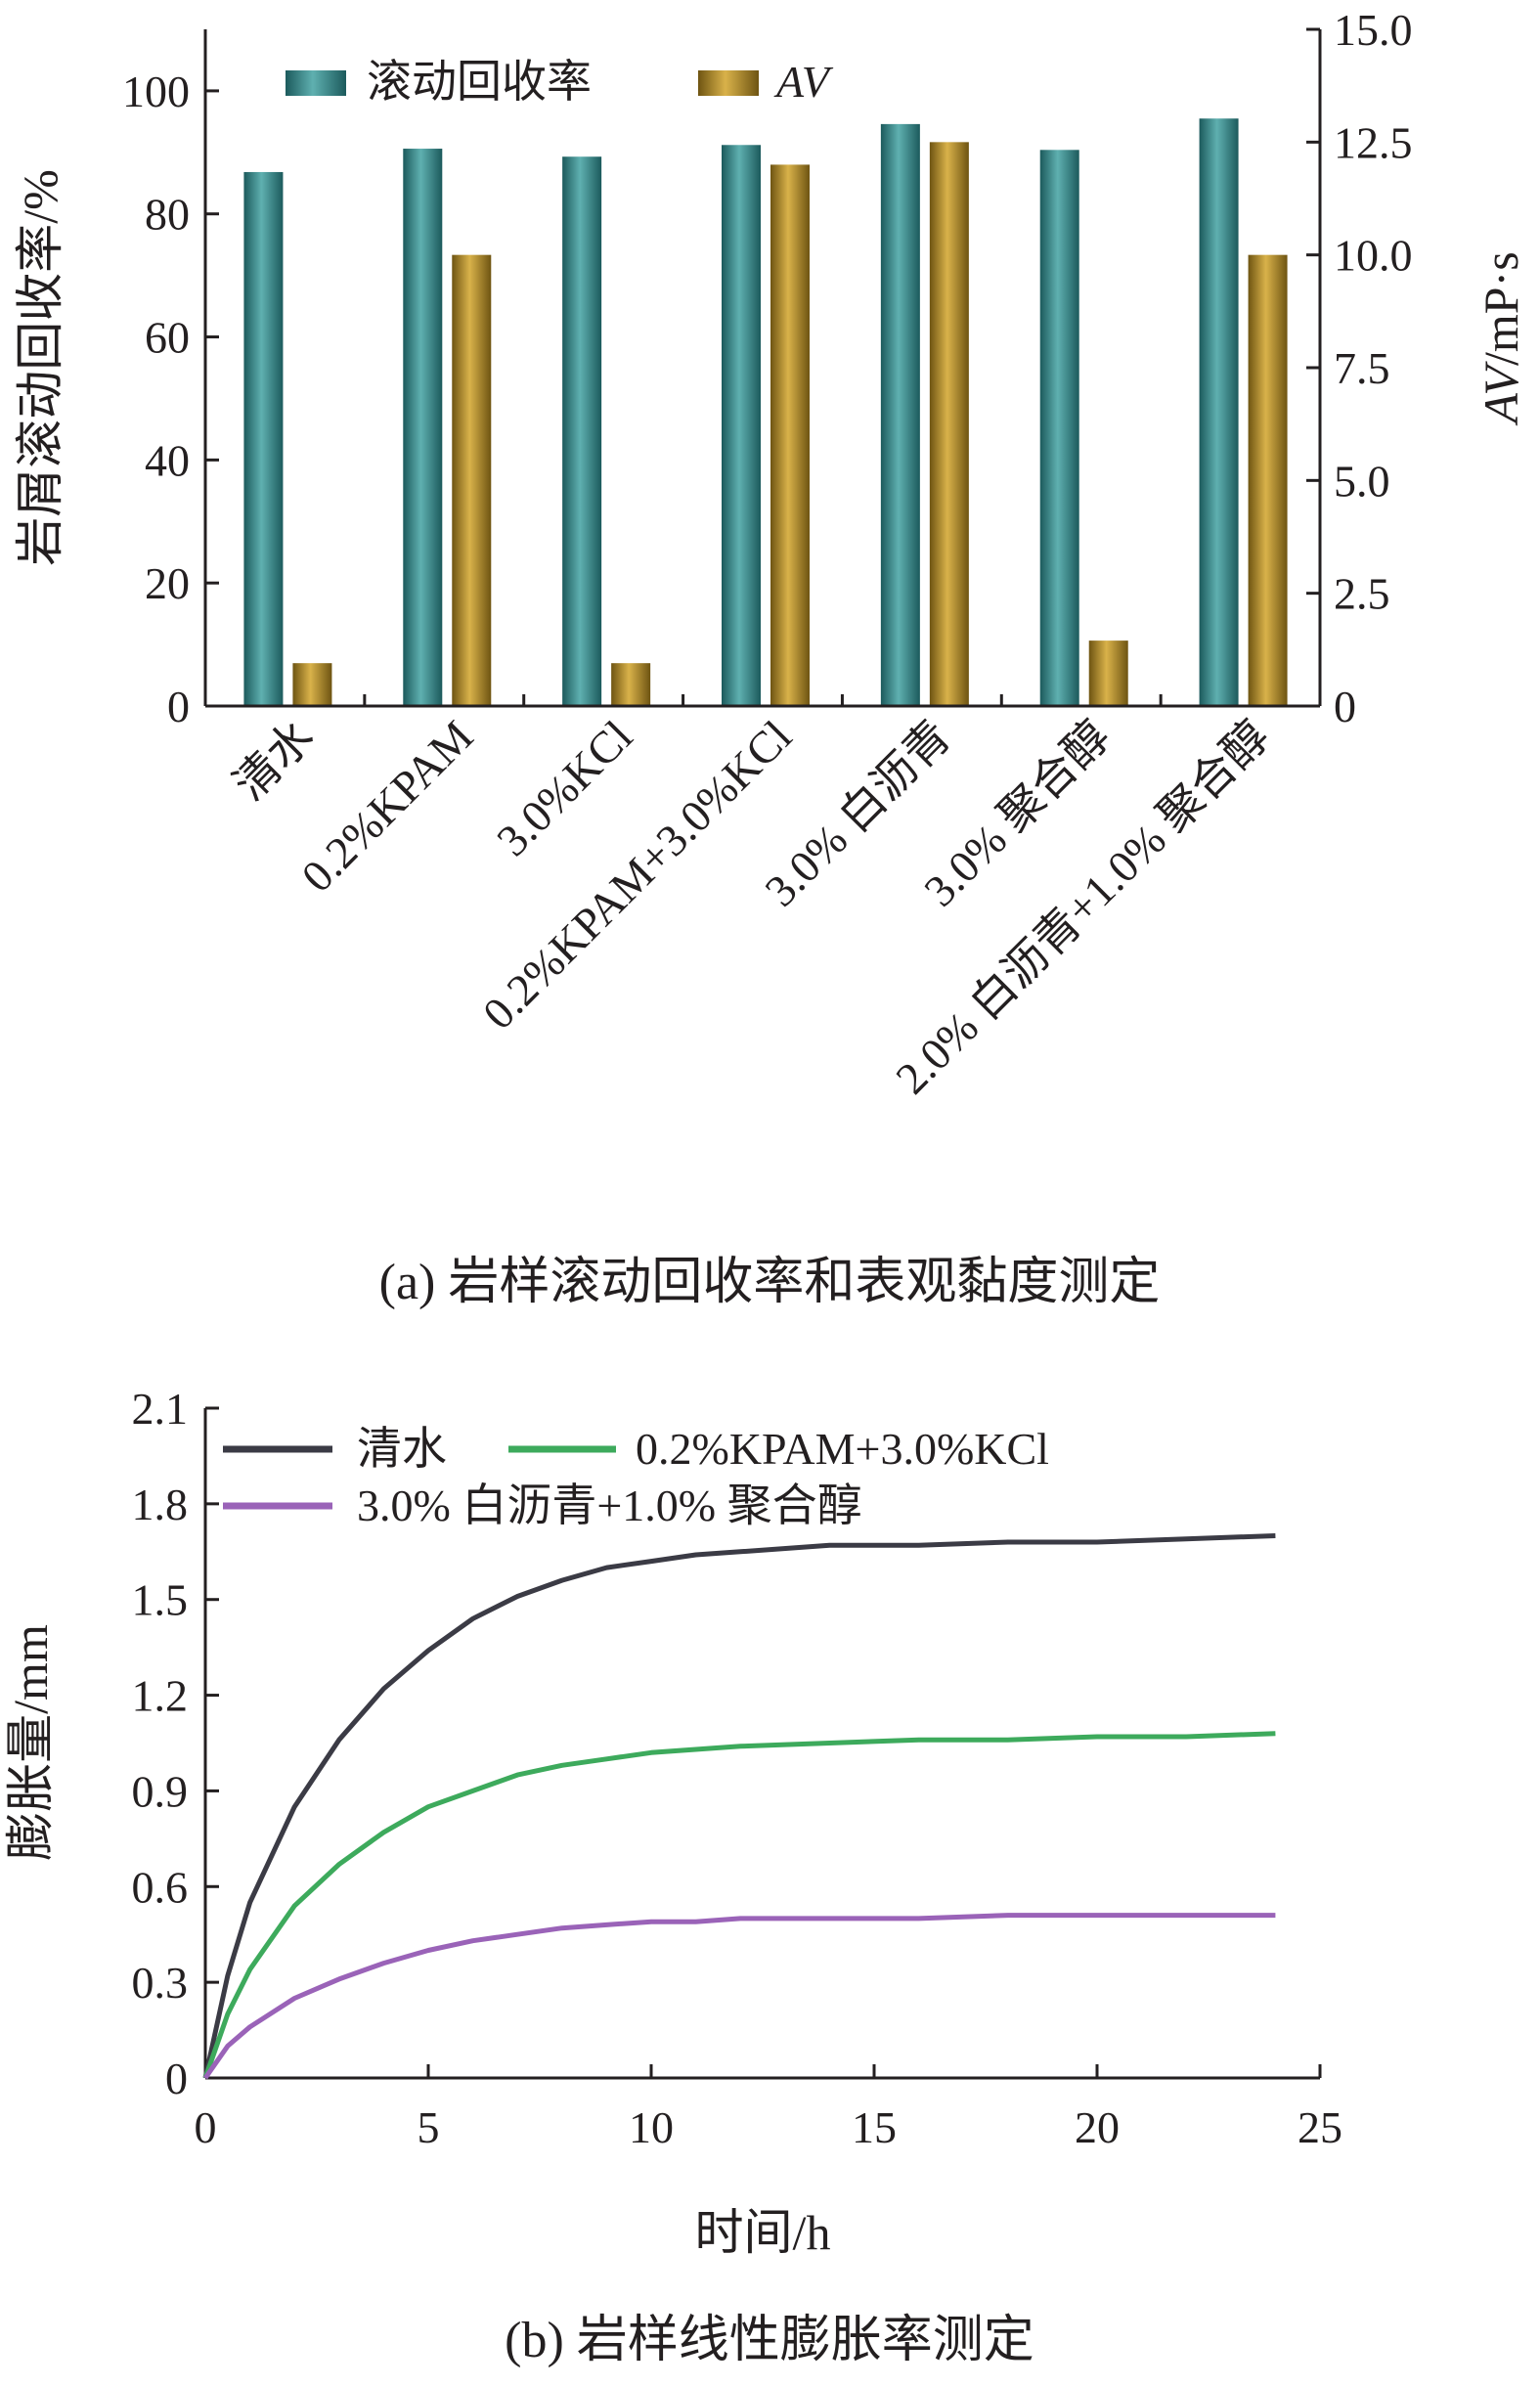 Image resolution: width=1540 pixels, height=2386 pixels. I want to click on x-tick-label: 10, so click(651, 2127).